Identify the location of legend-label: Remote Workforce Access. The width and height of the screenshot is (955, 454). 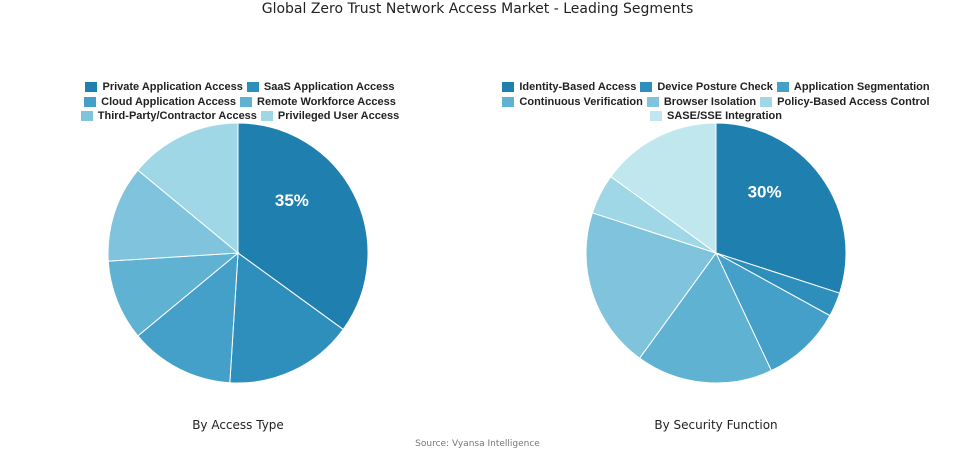
(326, 101).